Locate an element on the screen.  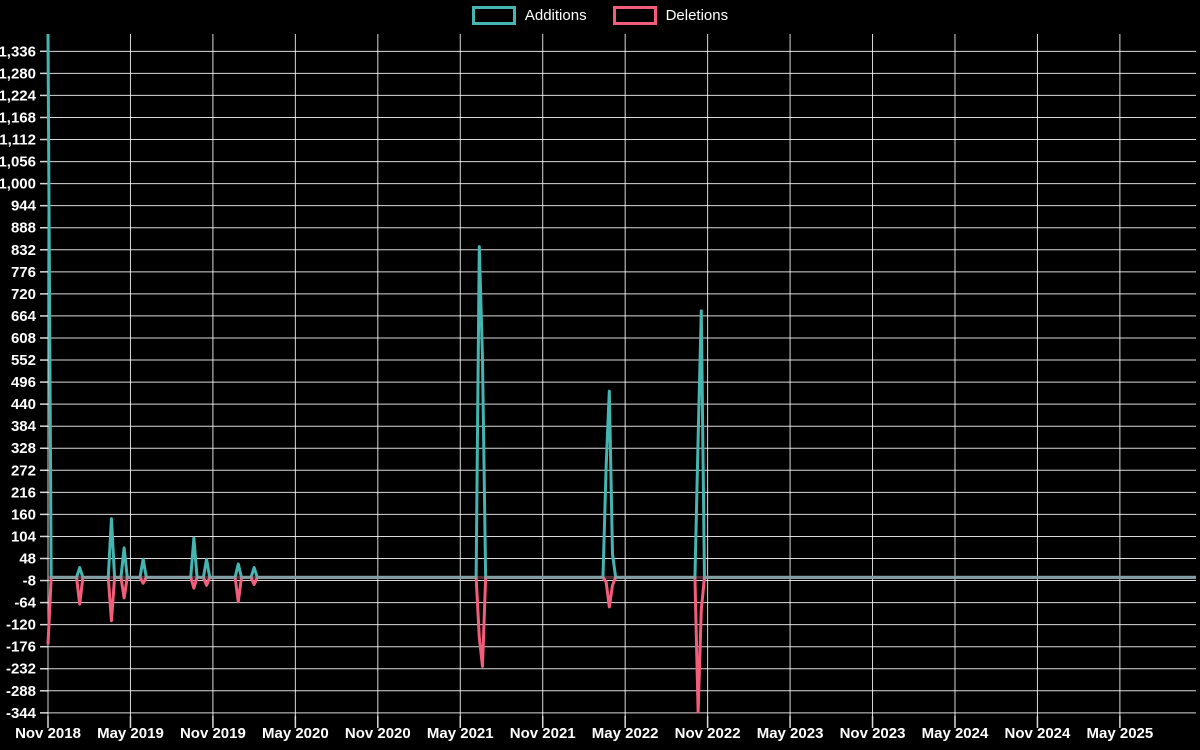
y-tick-label: 888 is located at coordinates (23, 228).